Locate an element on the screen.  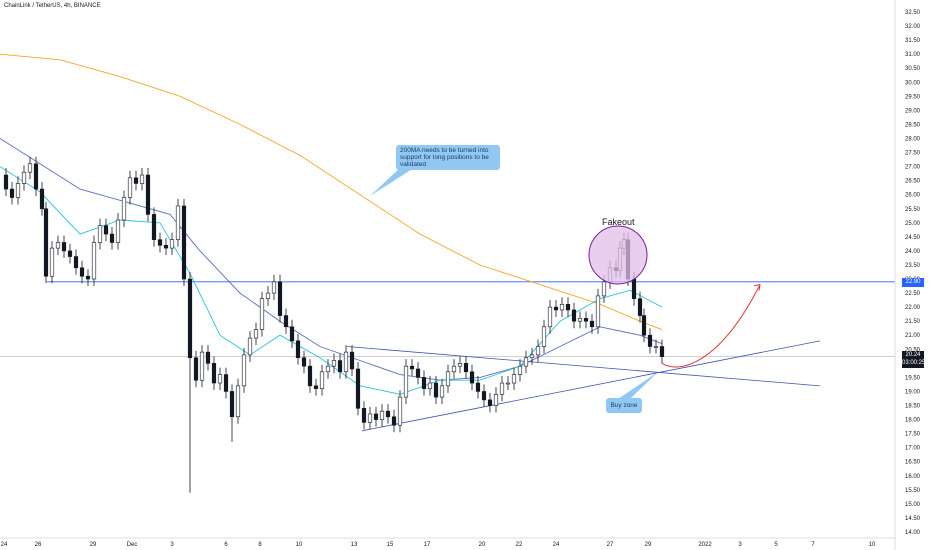
y-tick-label: 27.00 is located at coordinates (913, 168).